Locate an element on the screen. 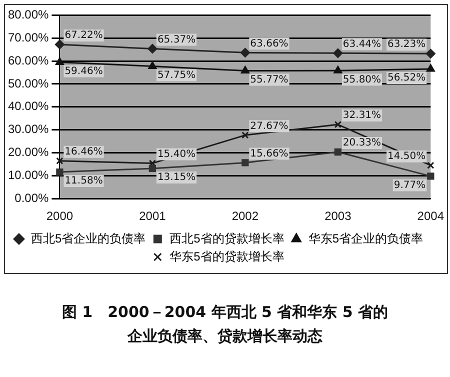 The image size is (450, 377). legend-label: 华东5省的贷款增长率 is located at coordinates (227, 256).